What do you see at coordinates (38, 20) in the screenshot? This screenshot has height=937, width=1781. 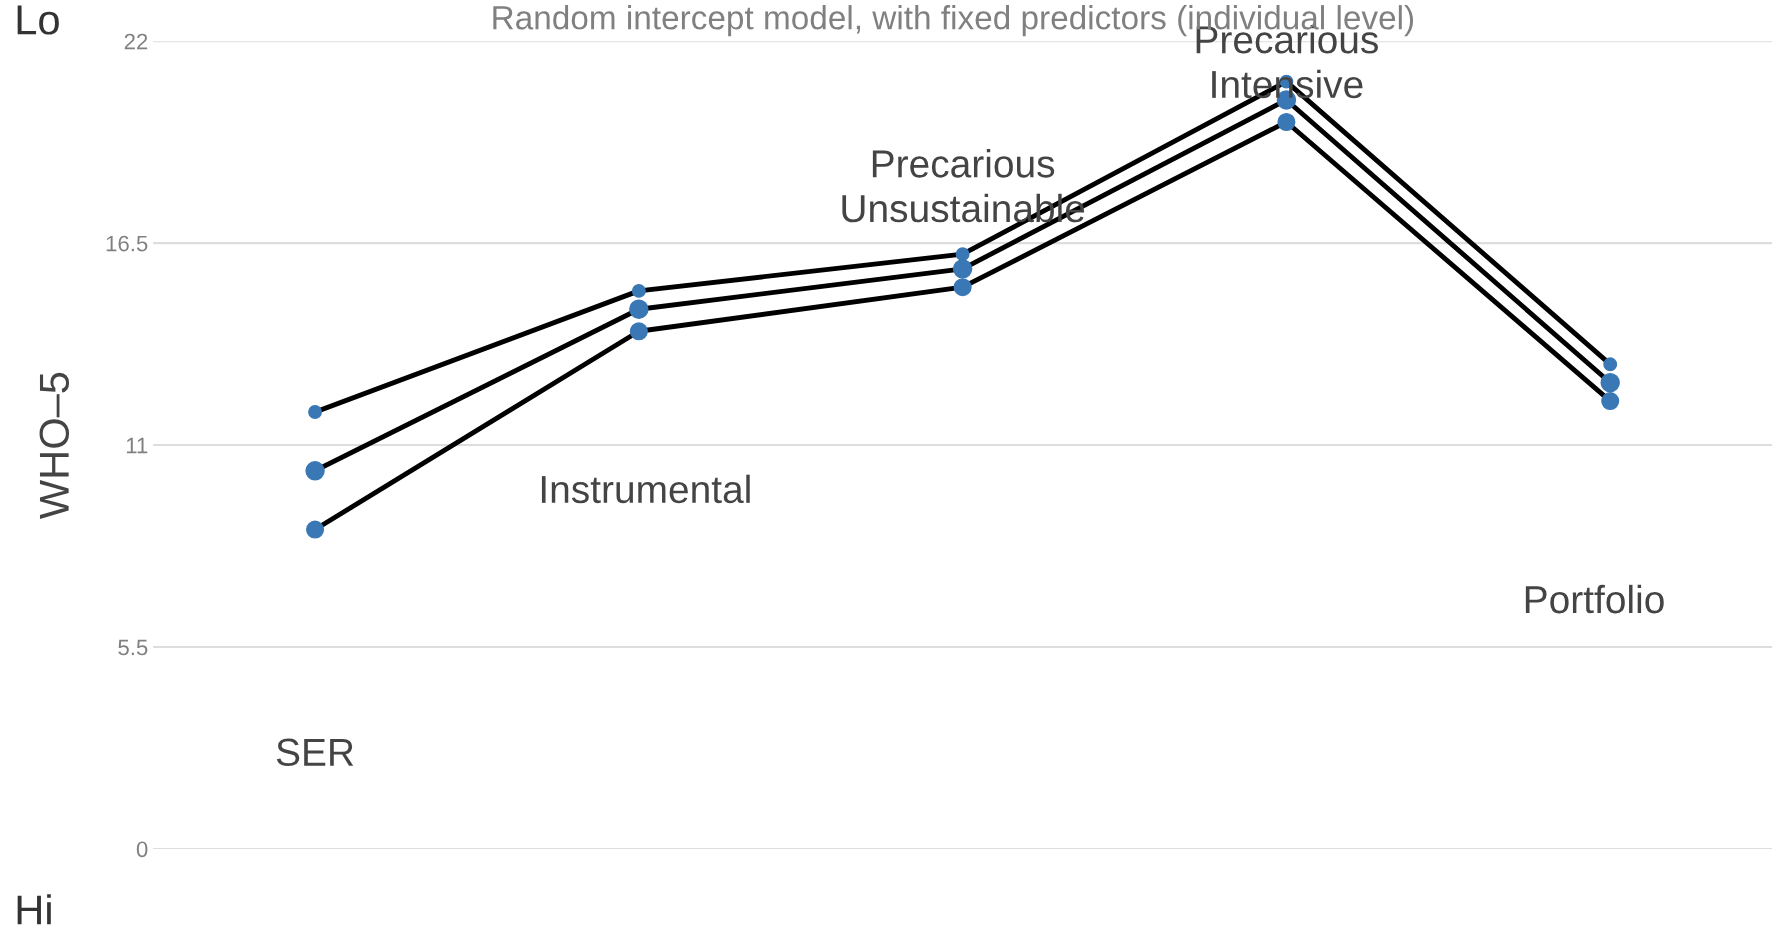 I see `text: Lo` at bounding box center [38, 20].